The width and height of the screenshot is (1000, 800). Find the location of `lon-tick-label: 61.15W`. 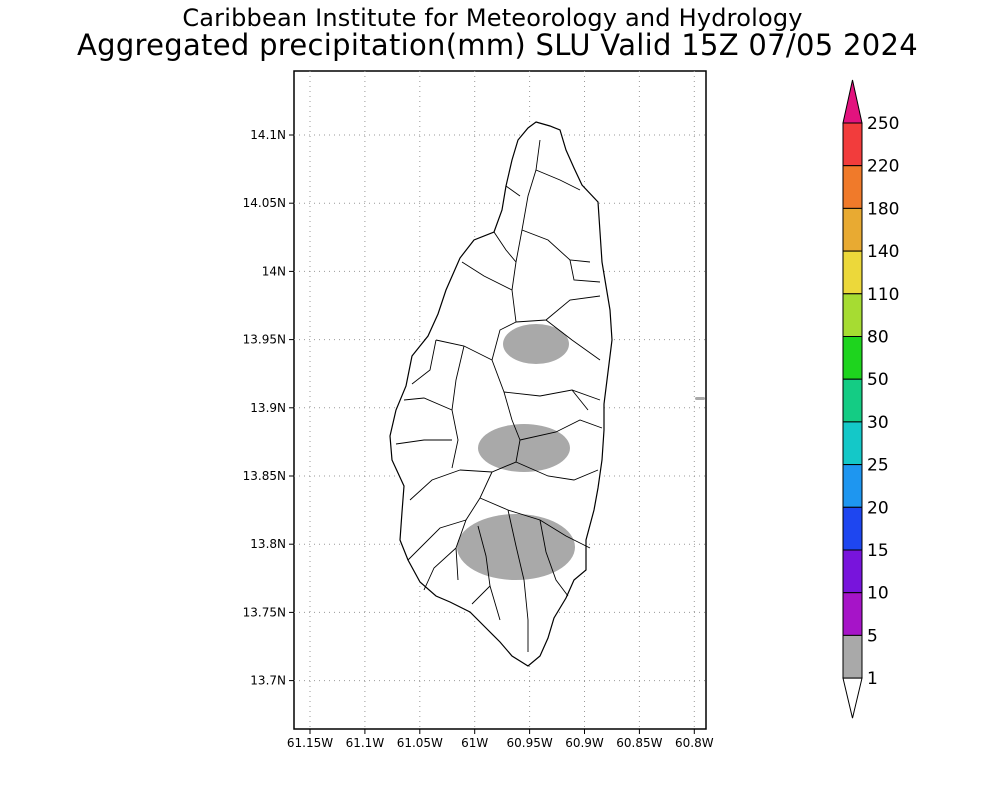

lon-tick-label: 61.15W is located at coordinates (310, 743).